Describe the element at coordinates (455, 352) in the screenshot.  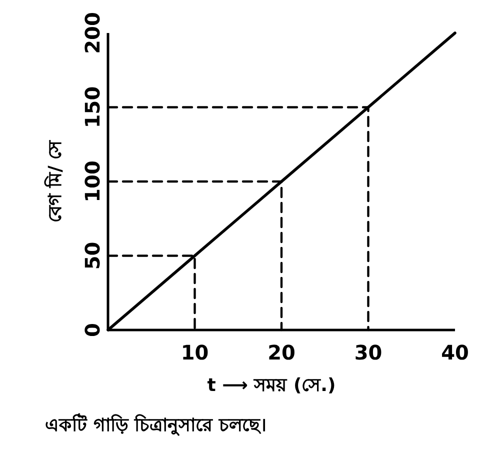
I see `x-tick-label: 40` at that location.